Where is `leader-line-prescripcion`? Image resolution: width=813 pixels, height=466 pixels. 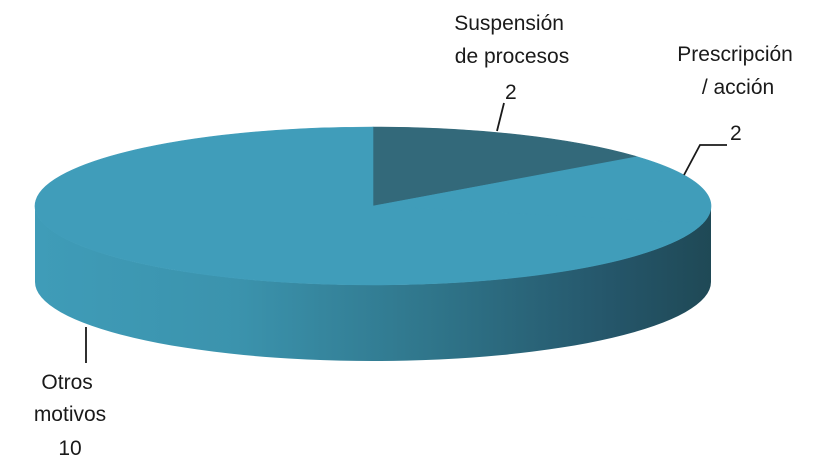
leader-line-prescripcion is located at coordinates (705, 160).